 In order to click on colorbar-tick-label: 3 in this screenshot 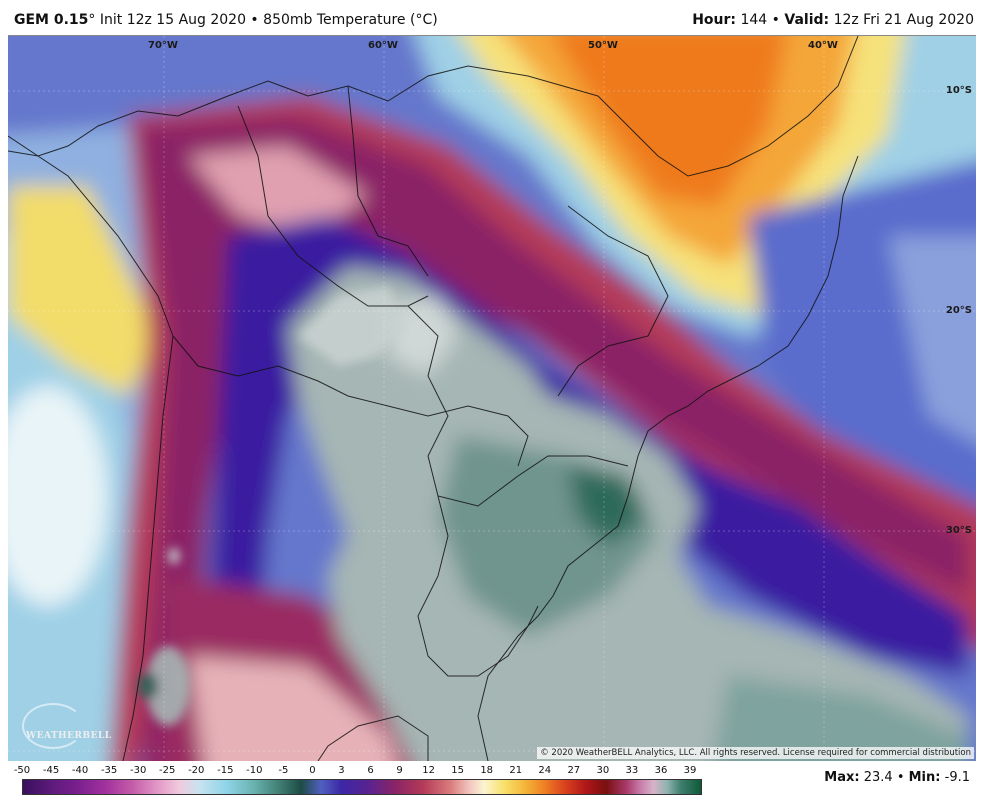, I will do `click(341, 770)`.